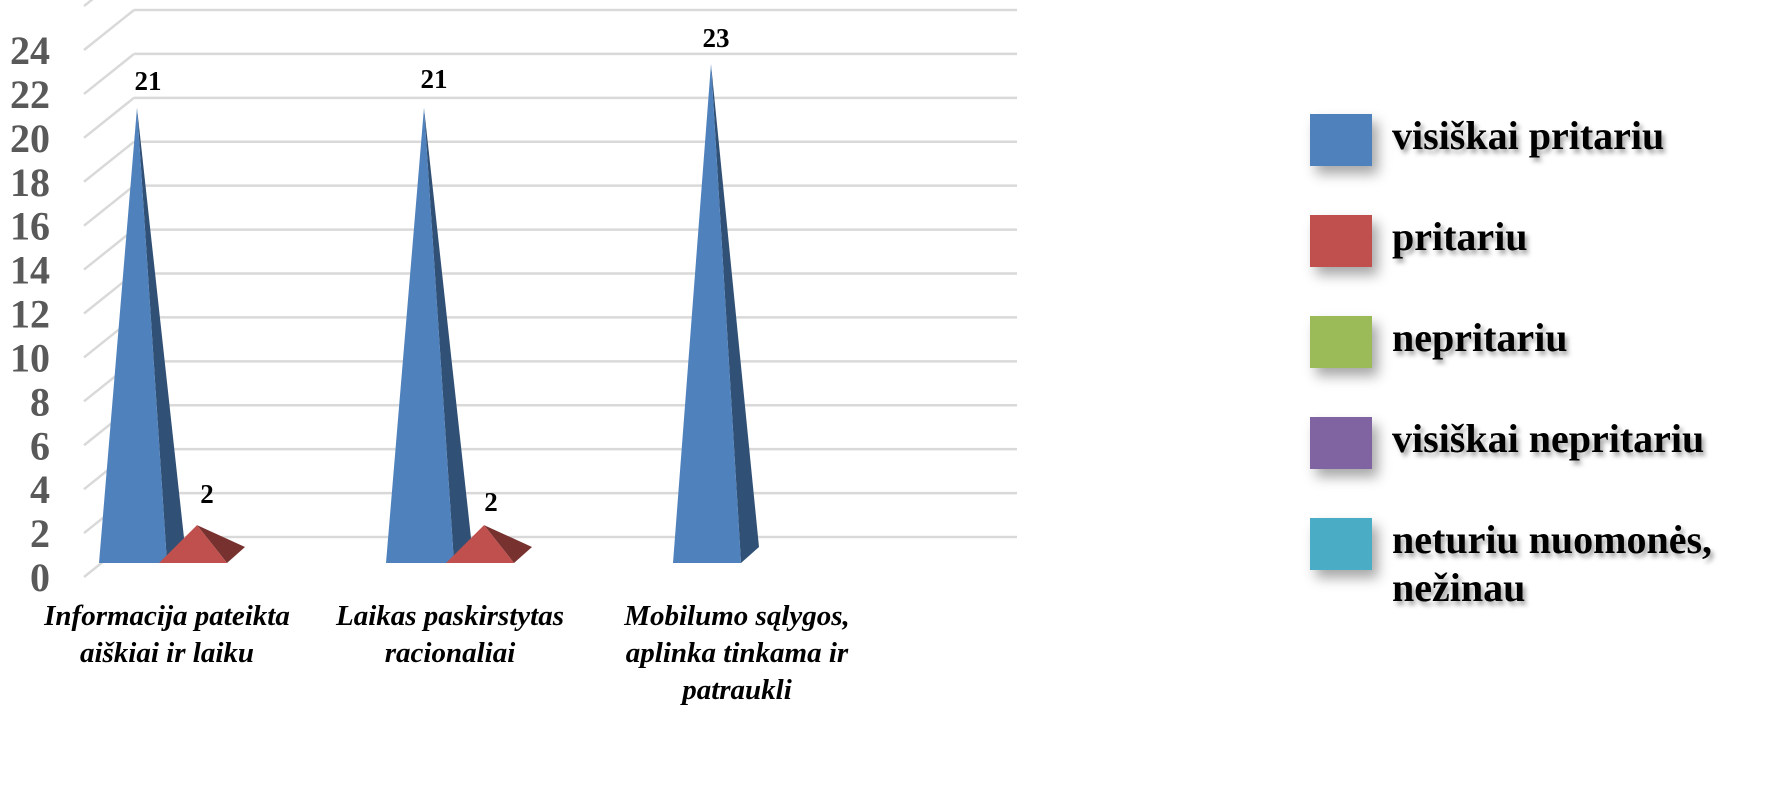 Image resolution: width=1765 pixels, height=794 pixels. I want to click on legend-item: visiškai nepritariu, so click(1535, 455).